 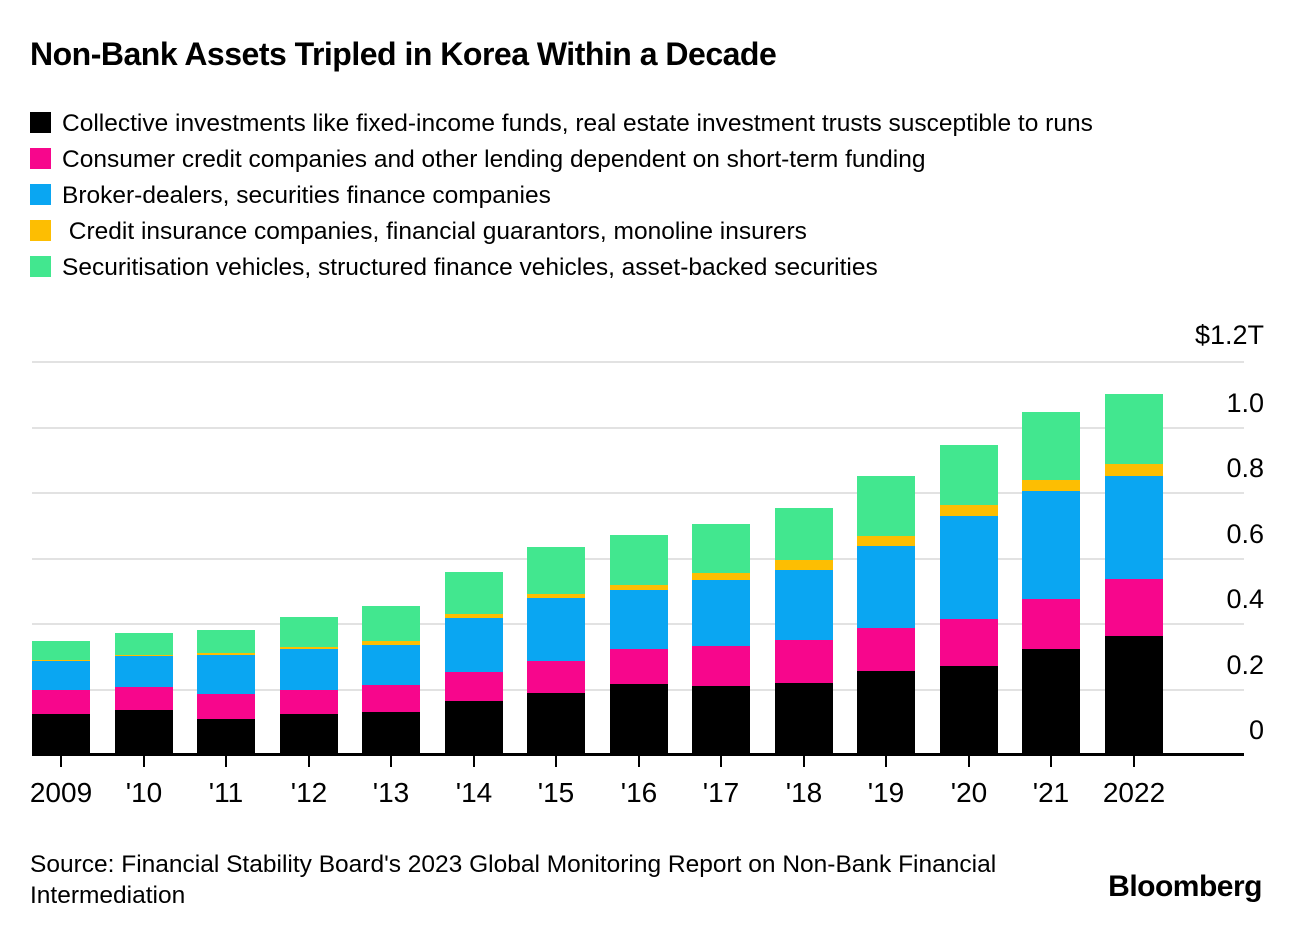 What do you see at coordinates (1245, 402) in the screenshot?
I see `y-axis-tick-label: 1.0` at bounding box center [1245, 402].